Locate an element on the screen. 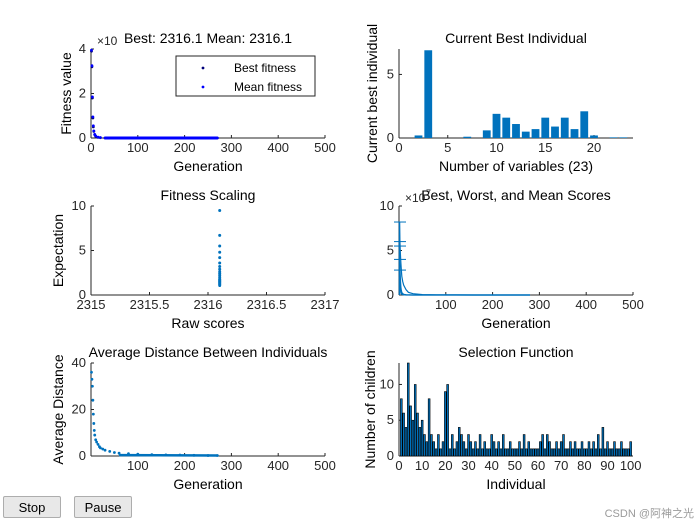  stop-button: Stop is located at coordinates (32, 507).